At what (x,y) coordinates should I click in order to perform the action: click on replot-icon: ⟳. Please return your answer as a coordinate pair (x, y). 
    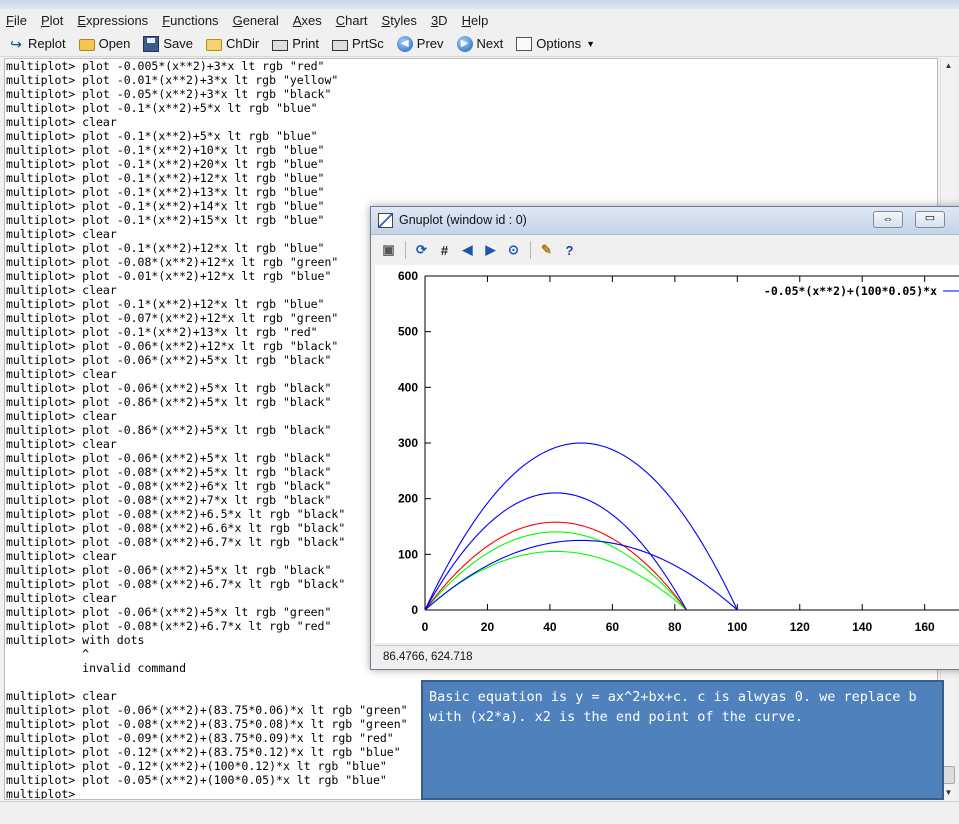
    Looking at the image, I should click on (421, 249).